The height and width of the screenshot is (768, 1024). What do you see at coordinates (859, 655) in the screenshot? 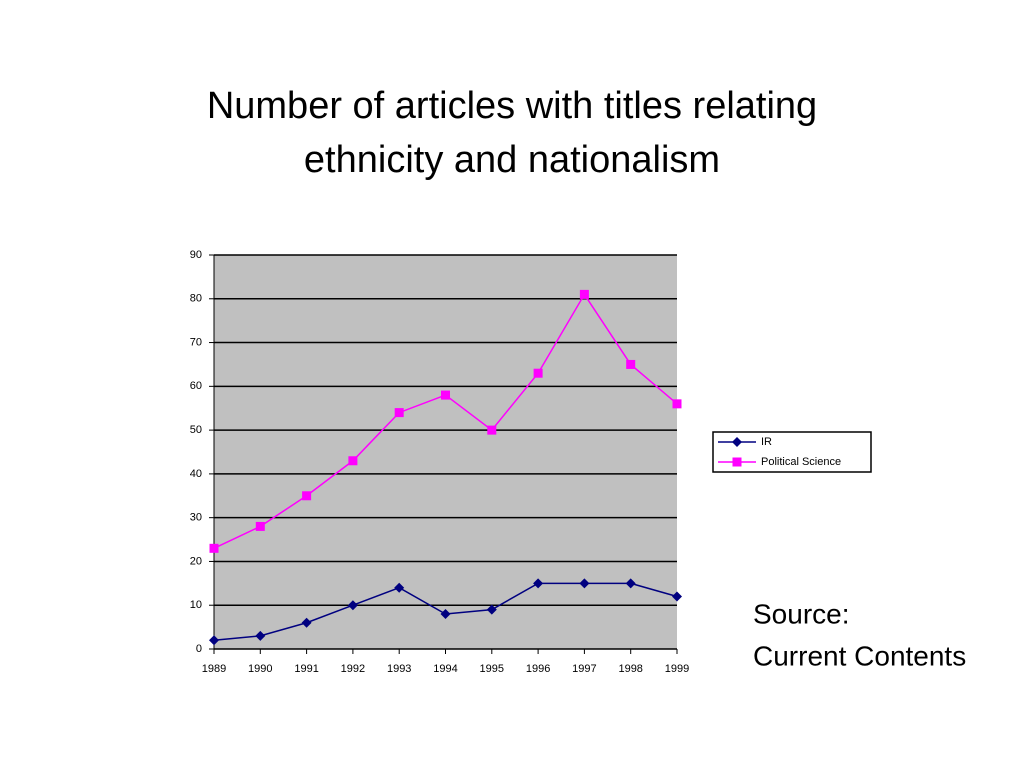
I see `annotation: Current Contents` at bounding box center [859, 655].